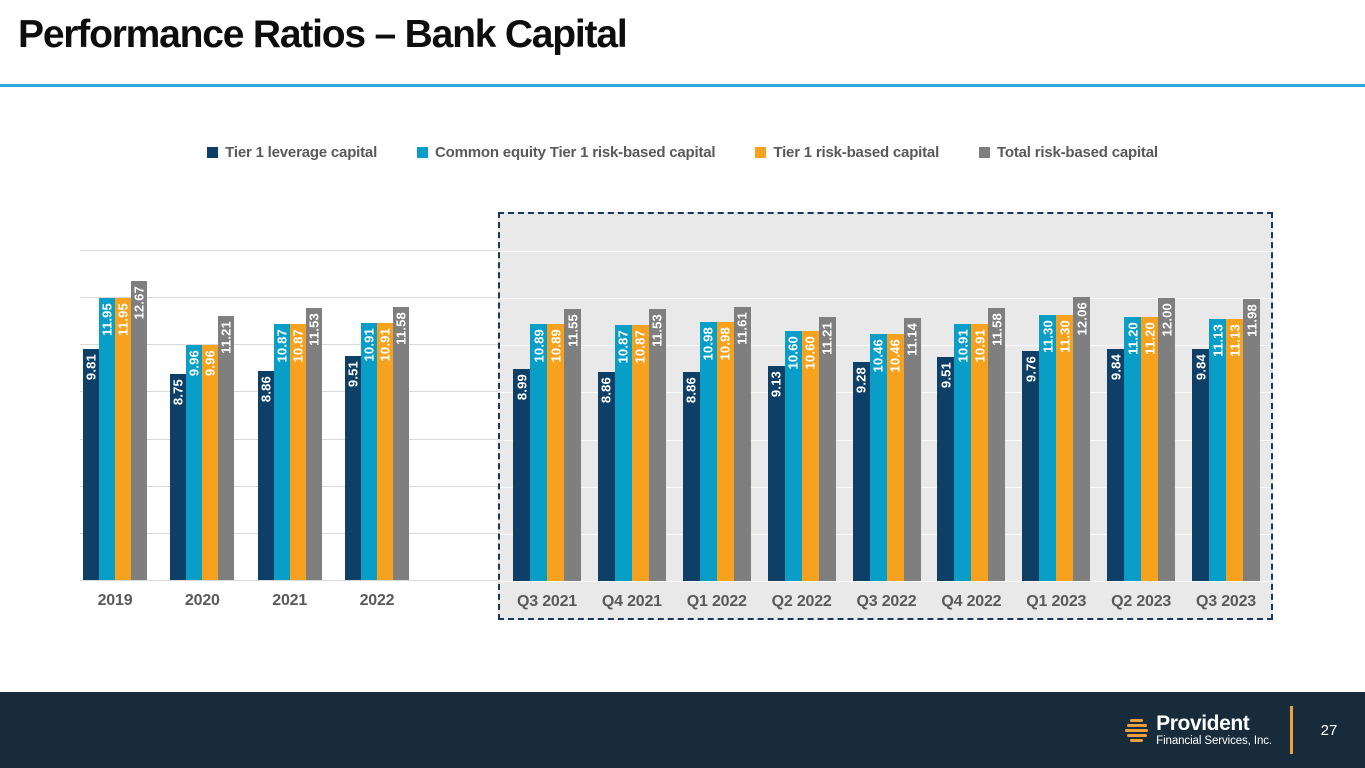  I want to click on bar: 12.00, so click(1167, 439).